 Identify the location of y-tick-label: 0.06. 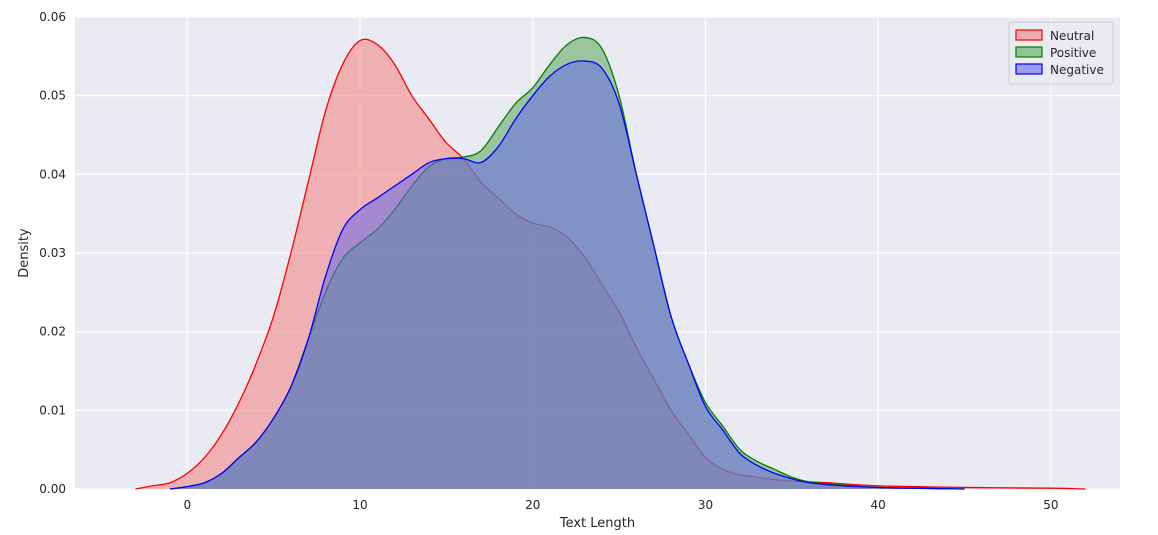
(52, 17).